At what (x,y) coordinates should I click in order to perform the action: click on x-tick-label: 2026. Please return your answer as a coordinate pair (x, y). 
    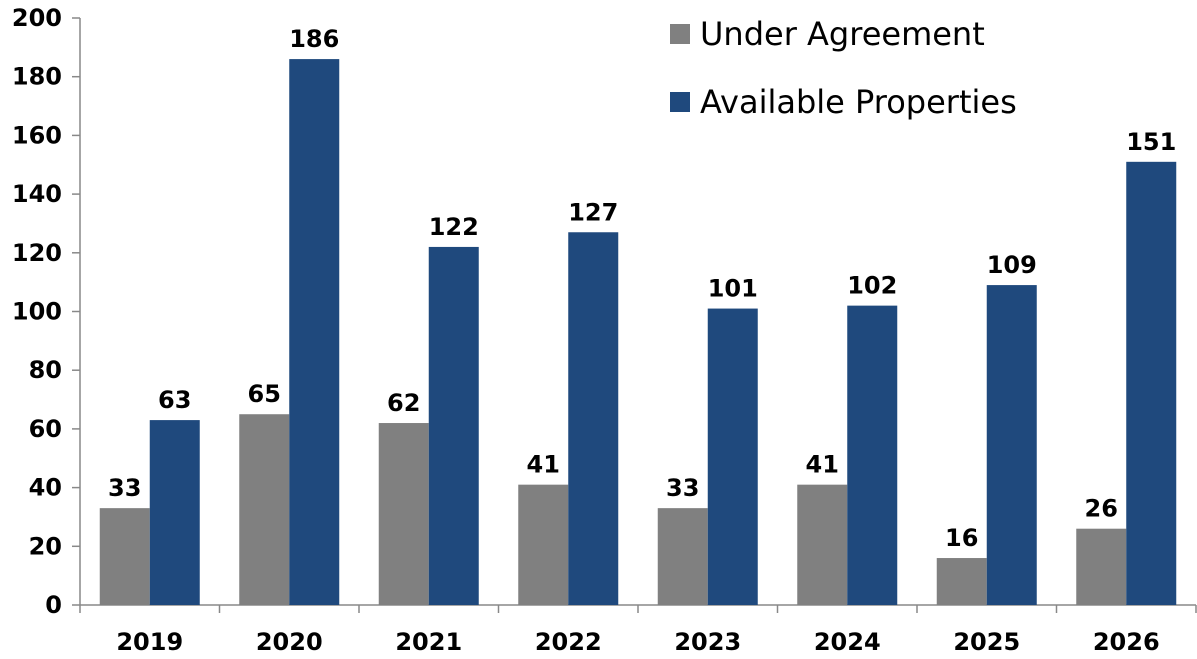
    Looking at the image, I should click on (1126, 642).